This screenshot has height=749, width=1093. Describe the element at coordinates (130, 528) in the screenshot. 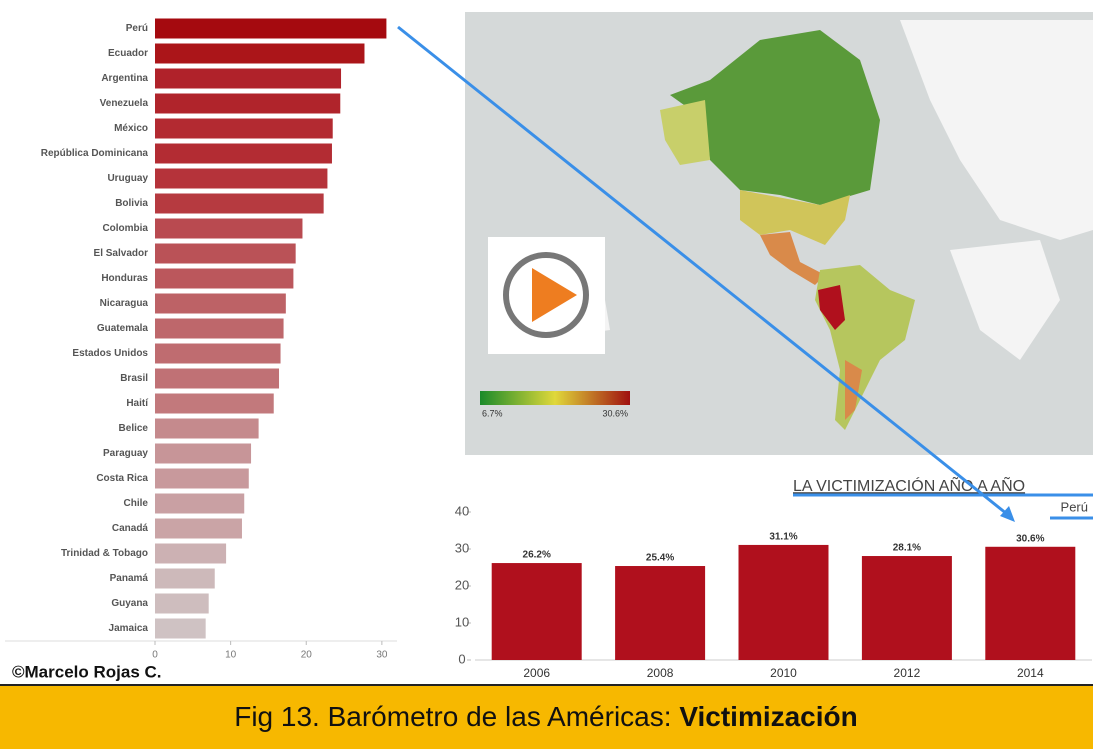

I see `y-tick-label: Canadá` at that location.